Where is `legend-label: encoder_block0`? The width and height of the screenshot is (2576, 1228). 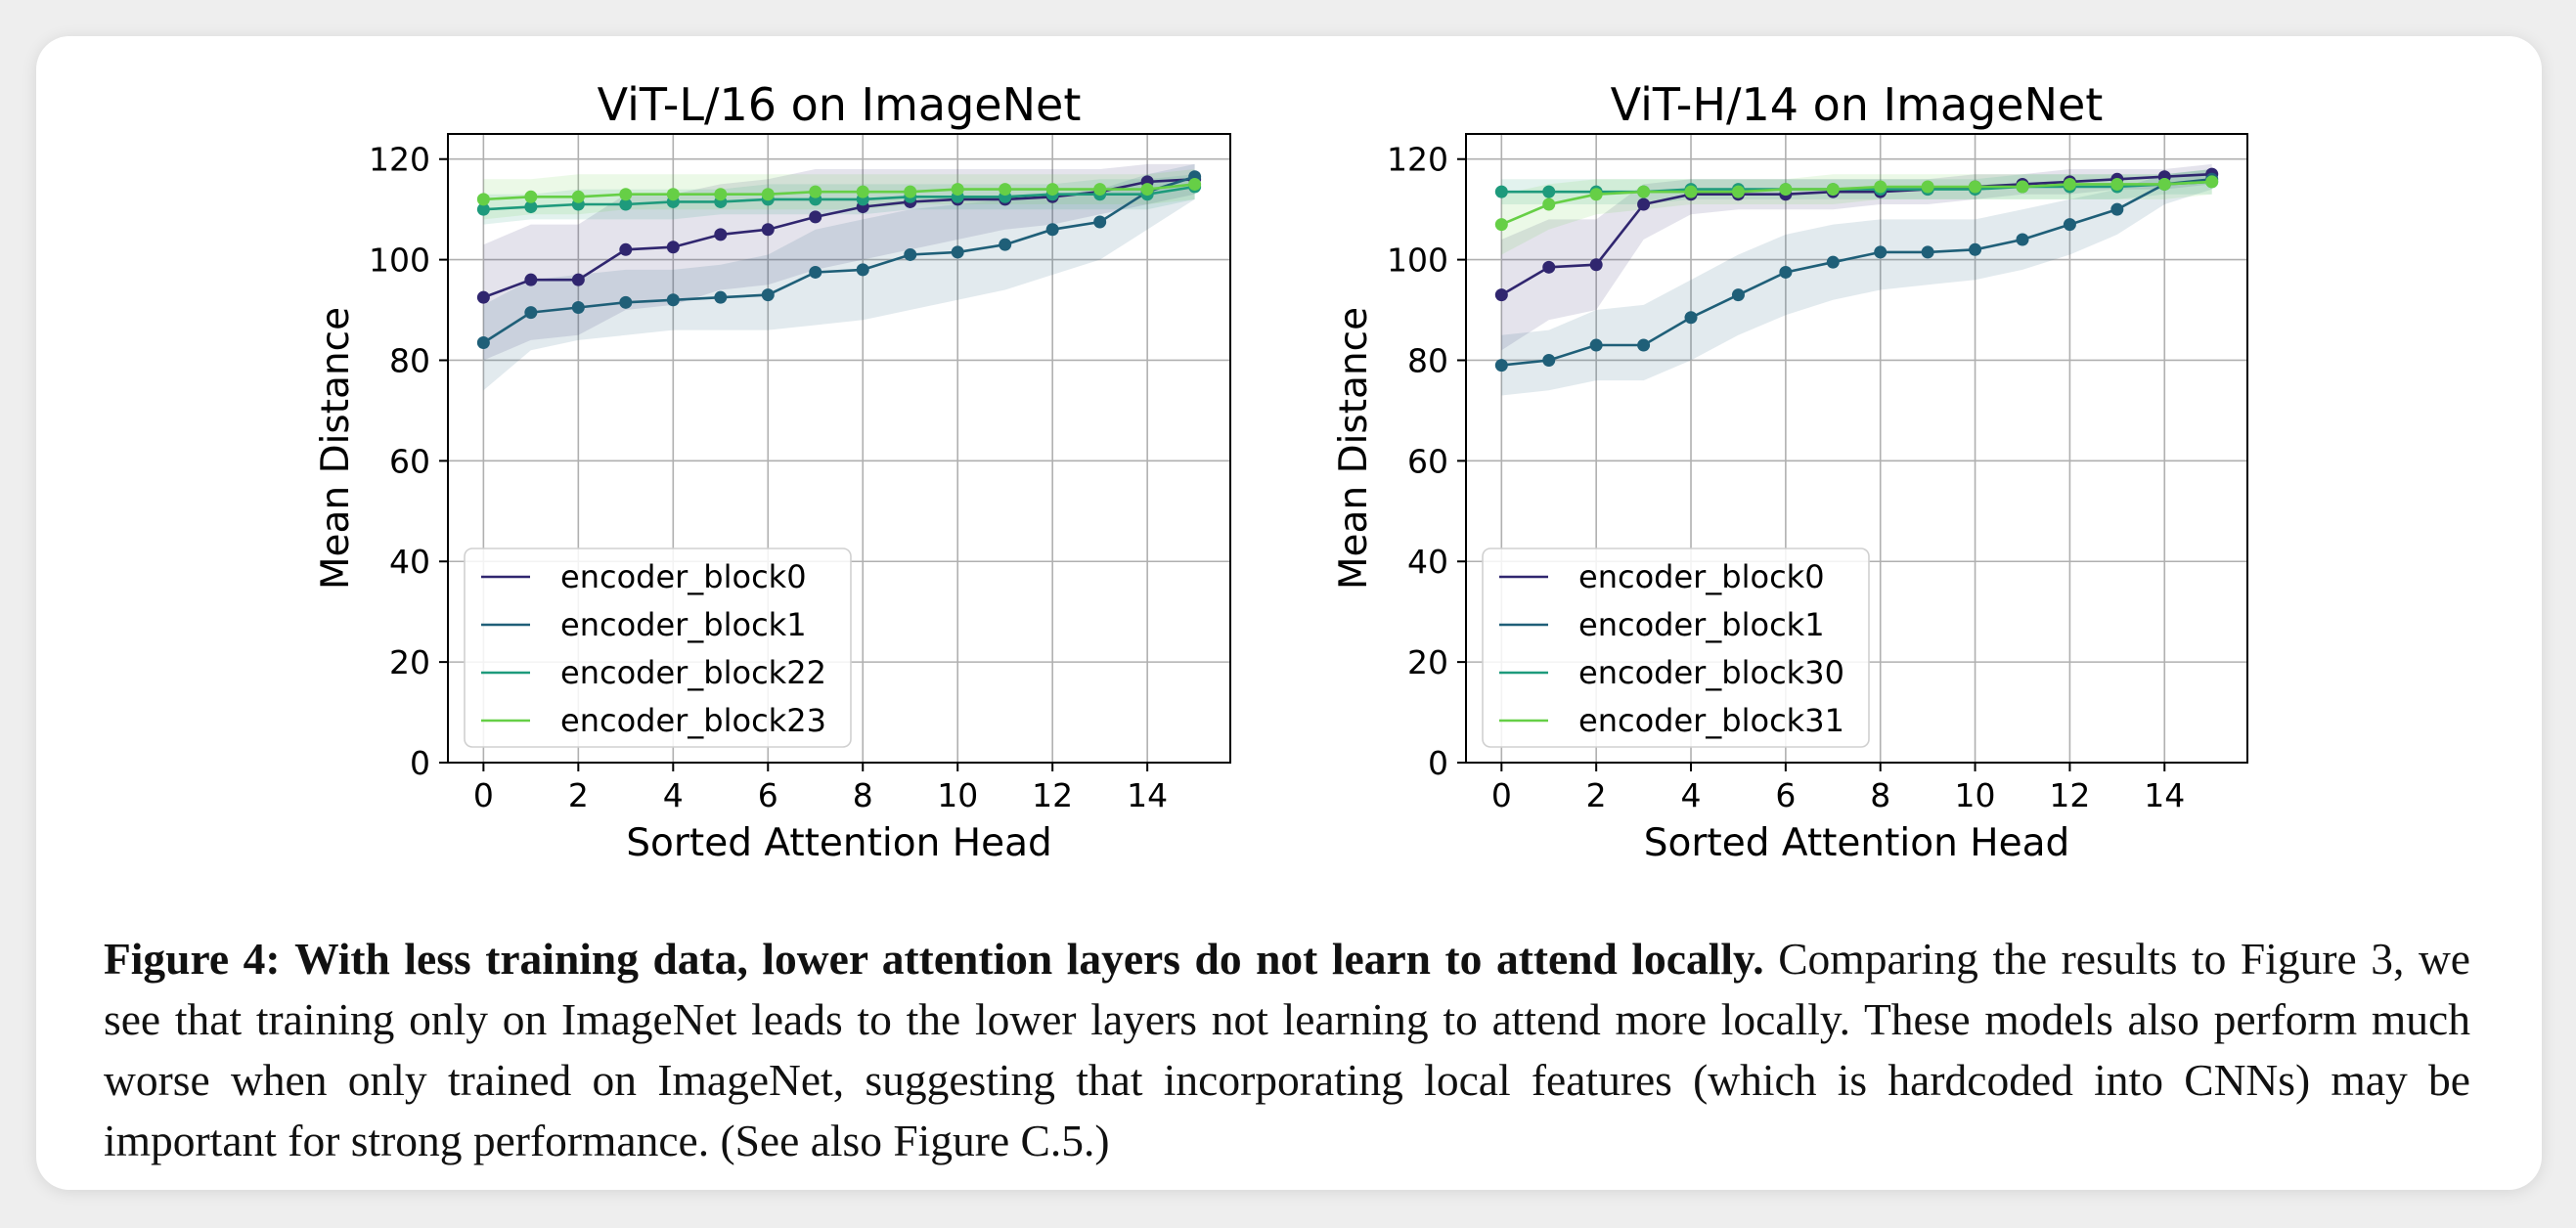 legend-label: encoder_block0 is located at coordinates (683, 576).